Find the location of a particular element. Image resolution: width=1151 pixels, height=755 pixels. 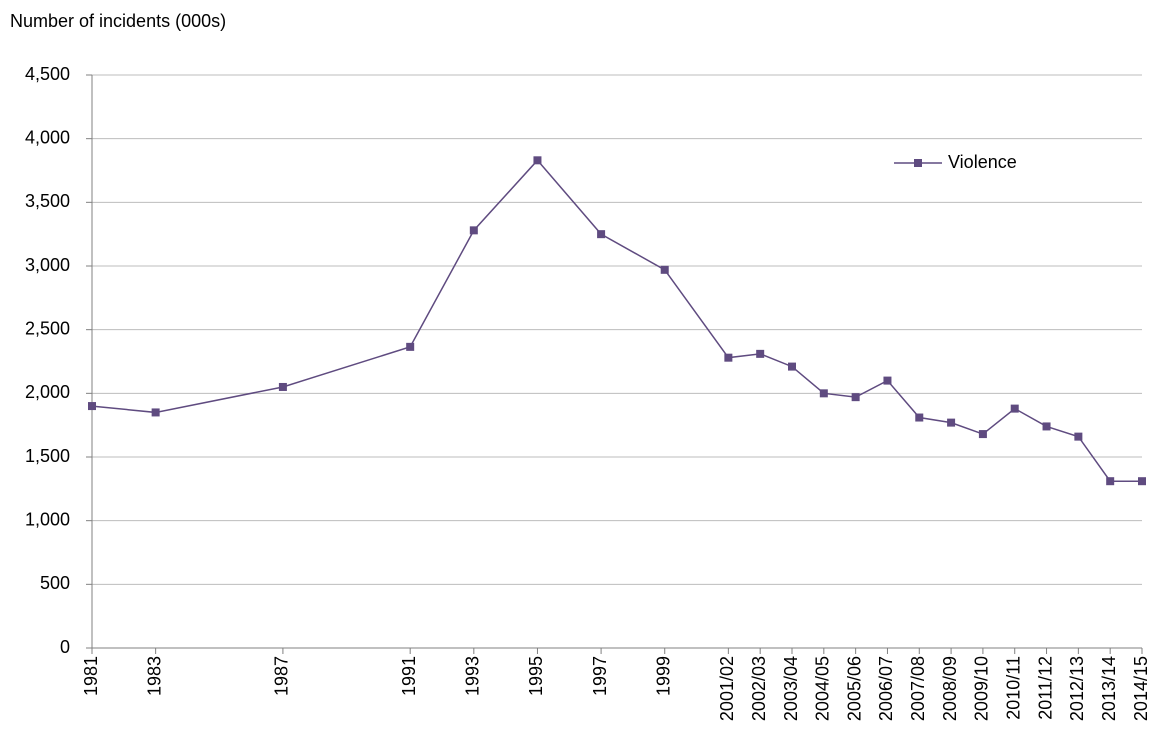

x-tick-label: 2012/13 is located at coordinates (1077, 688).